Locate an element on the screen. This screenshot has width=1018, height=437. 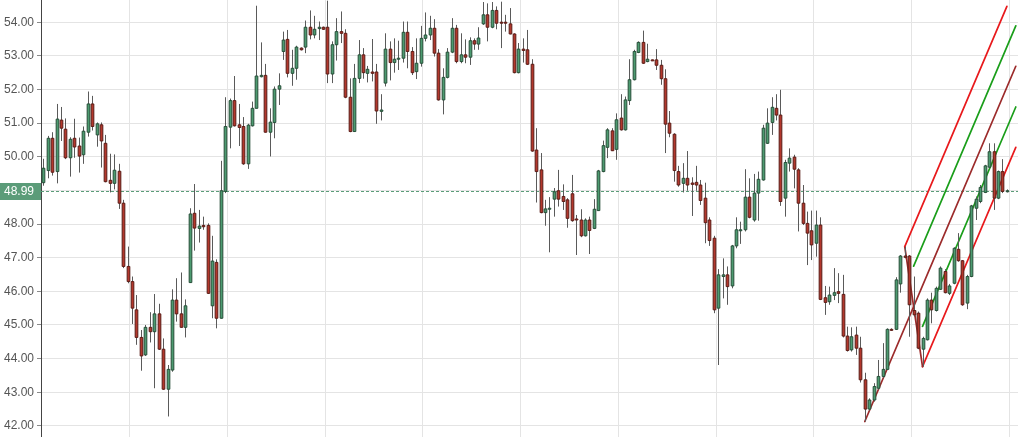
y-tick-label: 45.00 is located at coordinates (19, 324).